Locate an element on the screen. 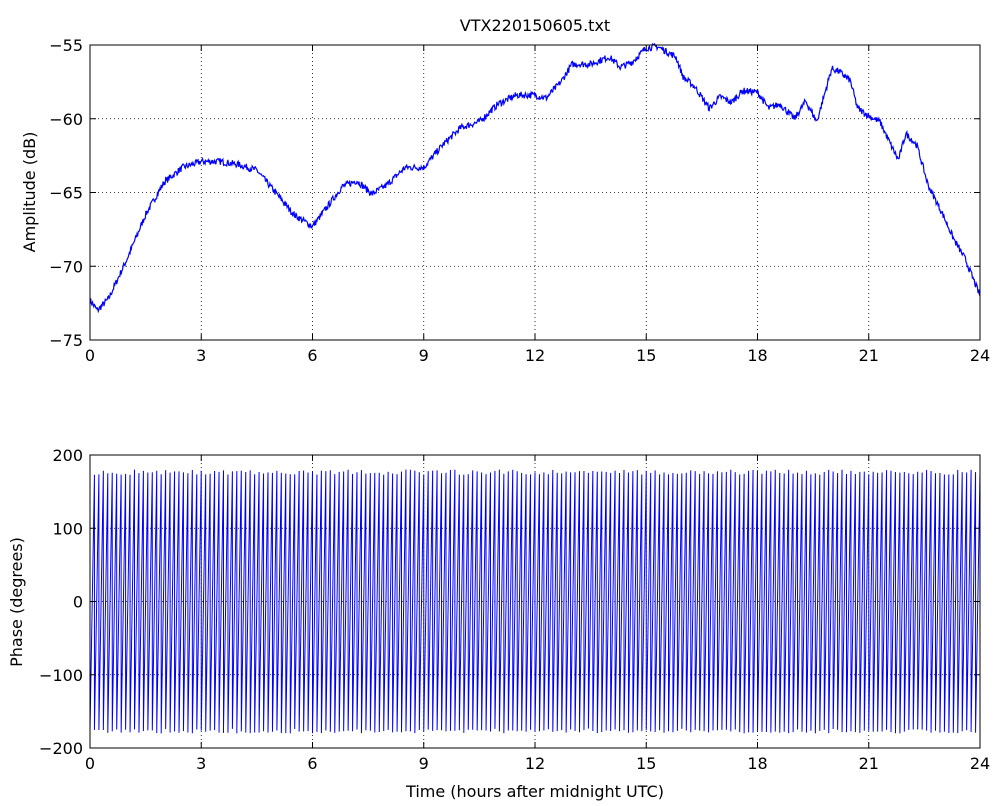 This screenshot has width=998, height=806. phase-x-label: Time (hours after midnight UTC) is located at coordinates (534, 791).